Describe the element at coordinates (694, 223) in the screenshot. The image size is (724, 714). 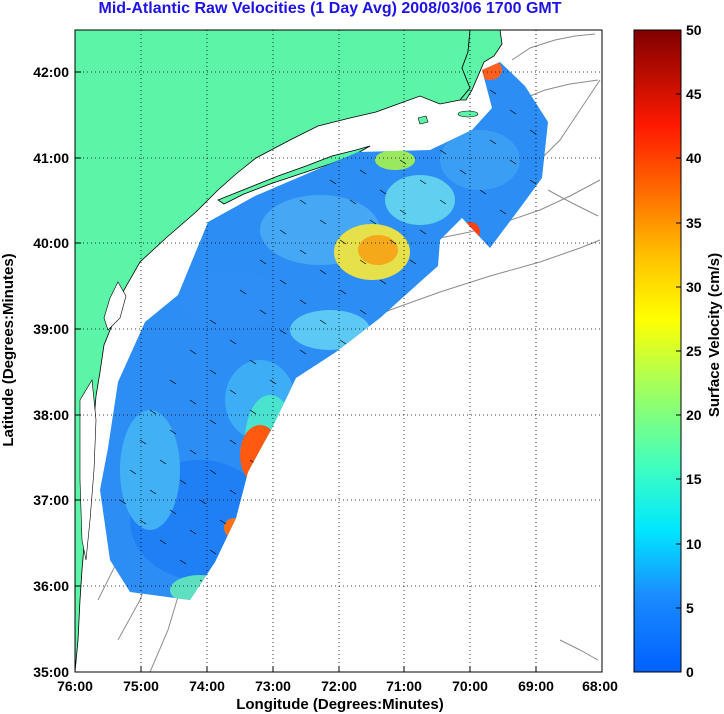
I see `colorbar-tick-label: 35` at that location.